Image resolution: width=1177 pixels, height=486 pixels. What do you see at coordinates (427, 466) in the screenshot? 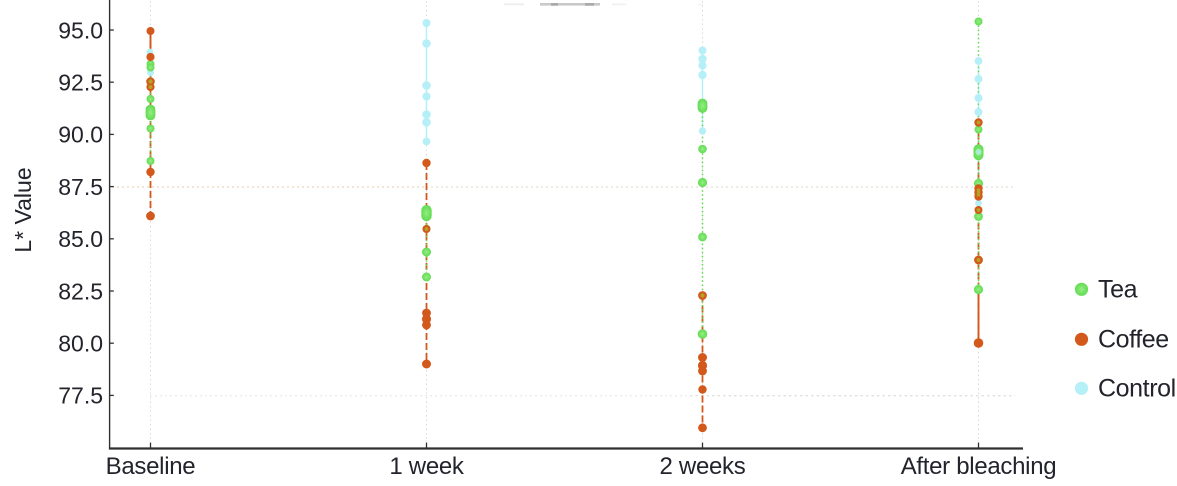
I see `svg-text: 1 week` at bounding box center [427, 466].